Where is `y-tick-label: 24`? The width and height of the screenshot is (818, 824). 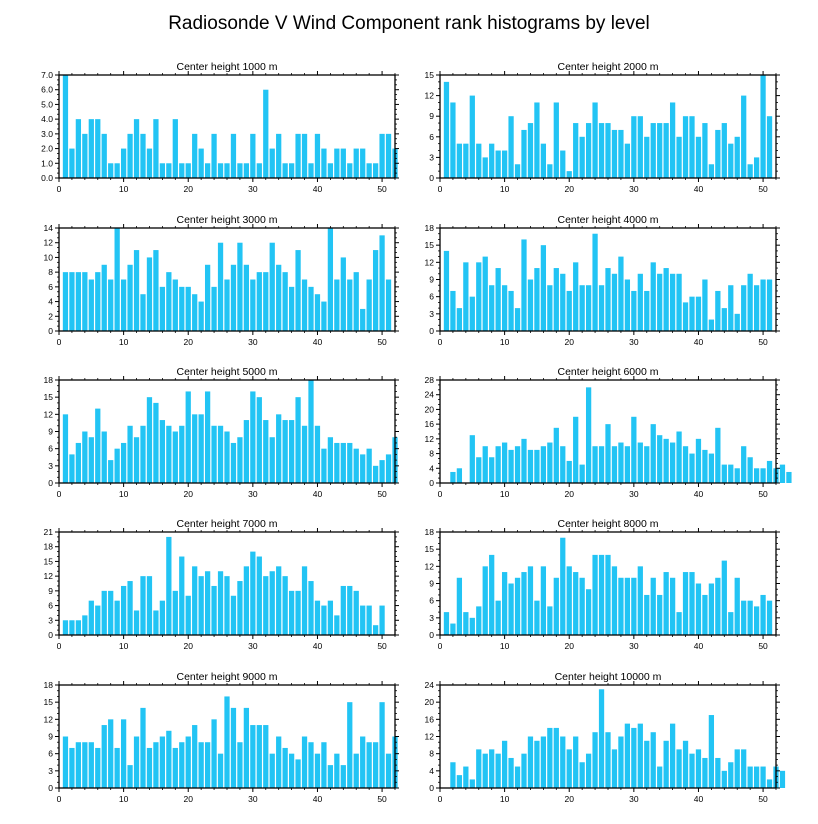
y-tick-label: 24 is located at coordinates (430, 685).